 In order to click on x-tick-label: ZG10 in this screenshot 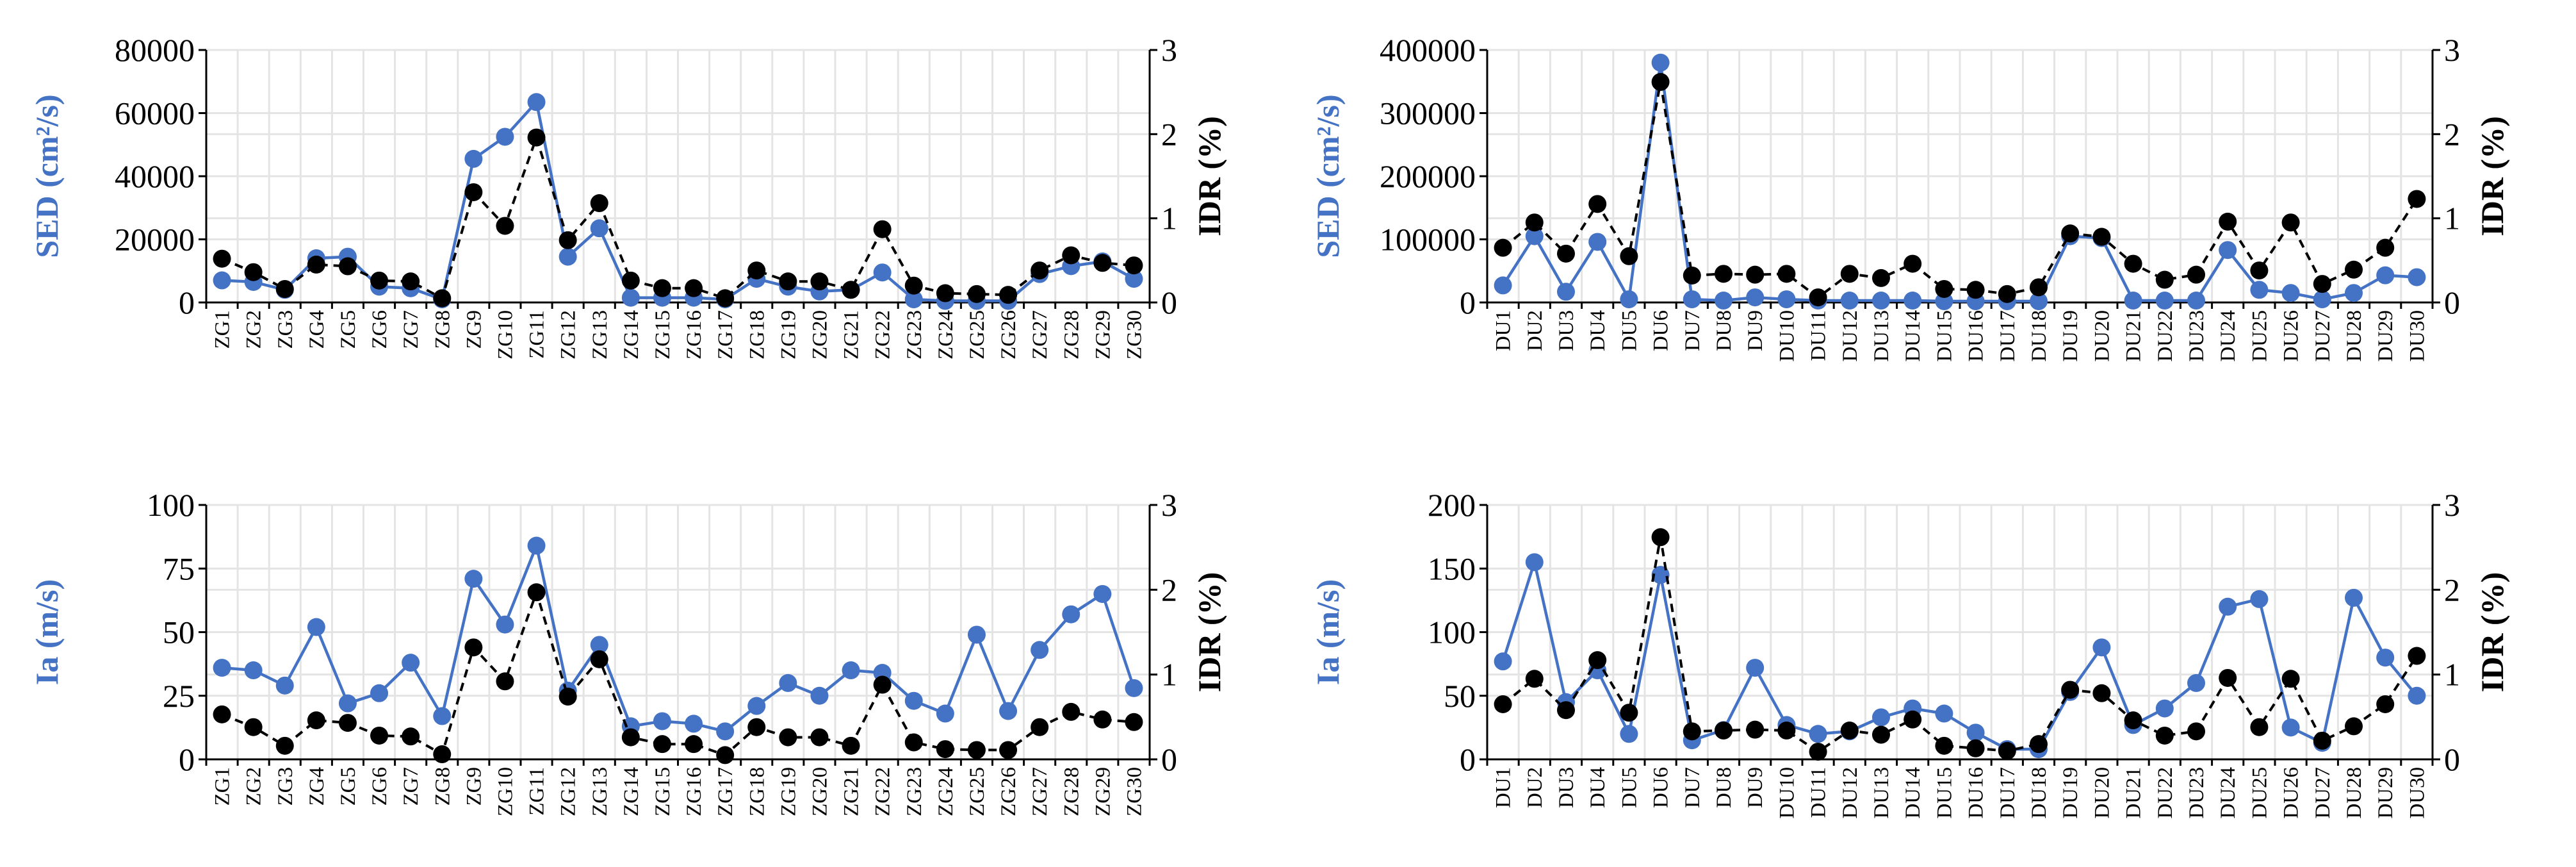, I will do `click(505, 791)`.